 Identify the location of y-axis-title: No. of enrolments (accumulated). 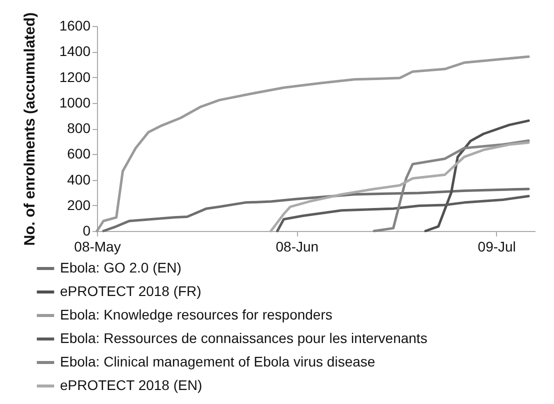
(29, 129).